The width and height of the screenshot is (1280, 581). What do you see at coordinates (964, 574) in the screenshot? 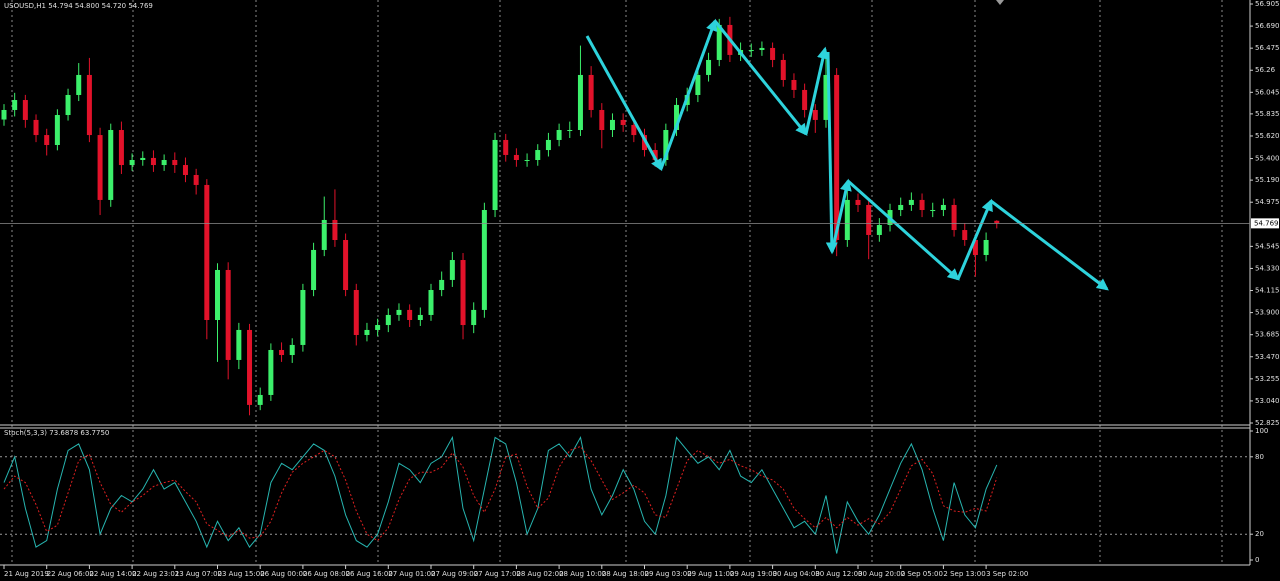
I see `x-tick-label: 2 Sep 13:00` at bounding box center [964, 574].